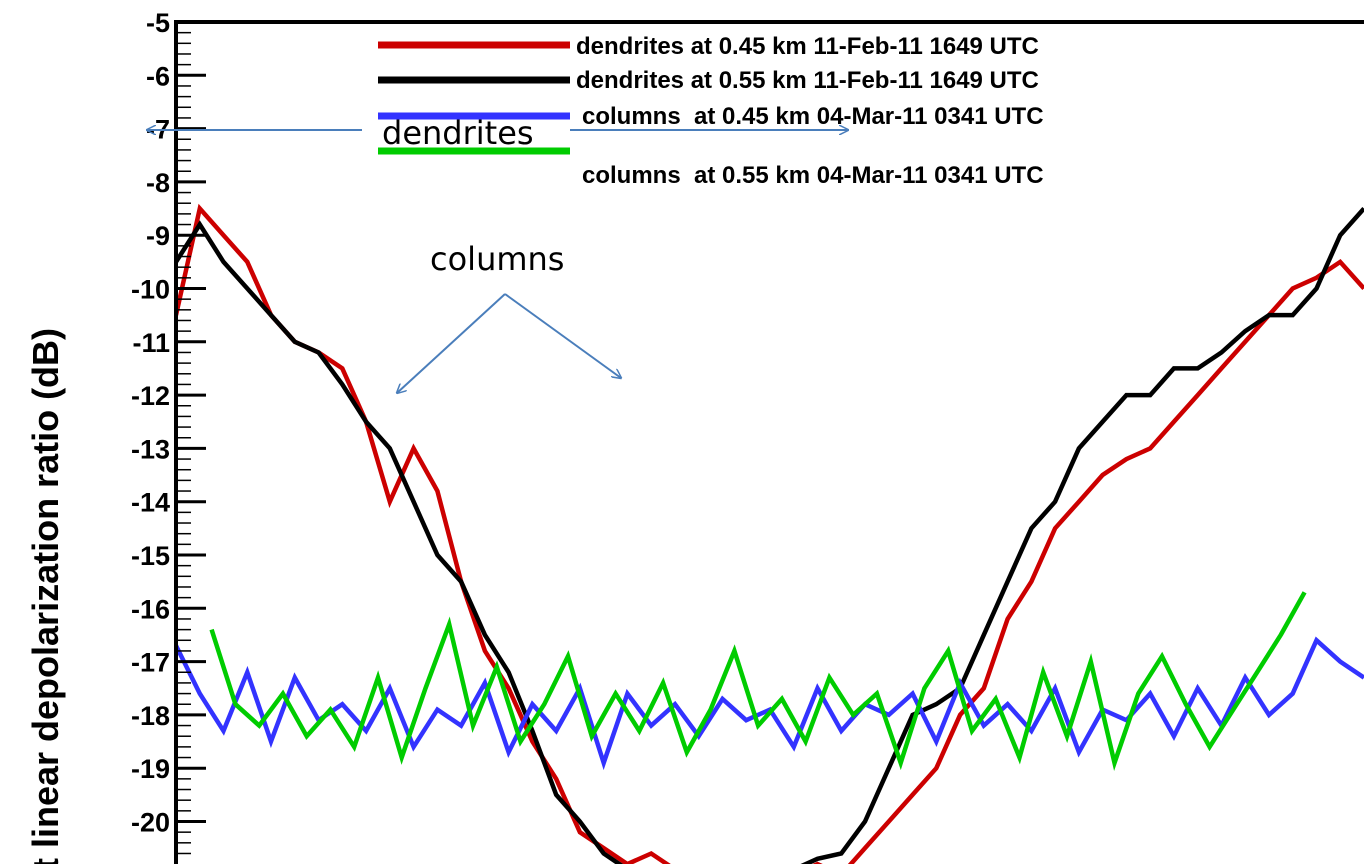 The image size is (1364, 864). Describe the element at coordinates (150, 449) in the screenshot. I see `y-tick-label: -13` at that location.